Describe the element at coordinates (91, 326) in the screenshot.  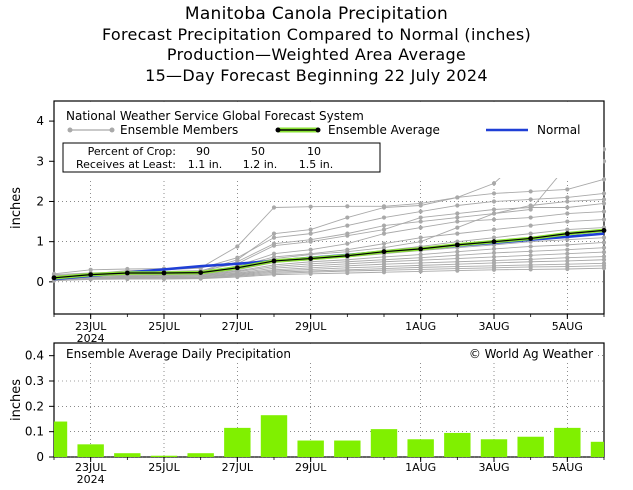
I see `top-xtick-label-0: 23JUL` at that location.